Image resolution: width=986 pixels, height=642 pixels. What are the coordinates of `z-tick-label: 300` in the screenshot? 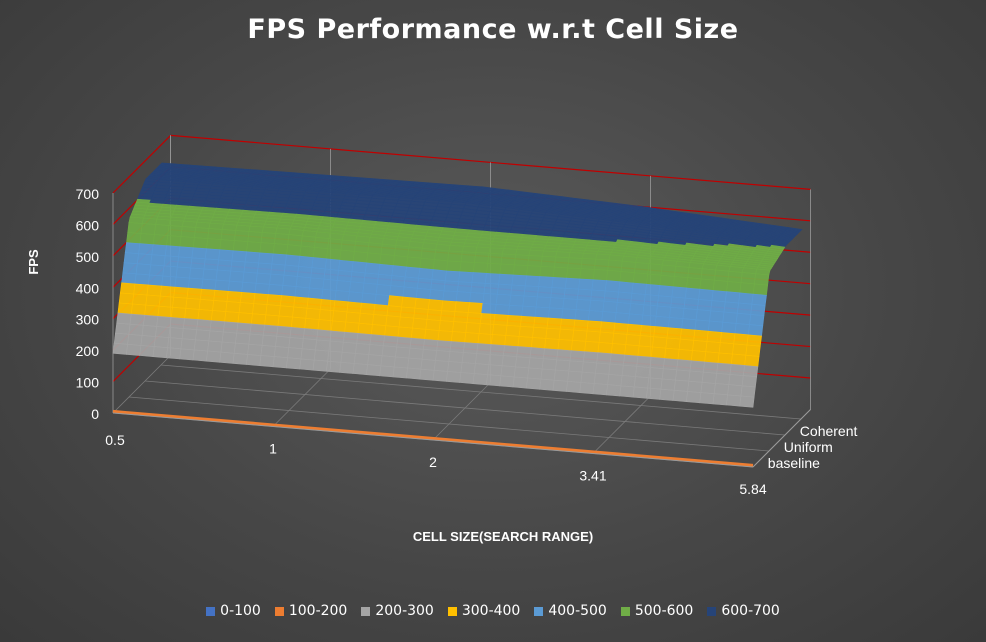 It's located at (88, 320).